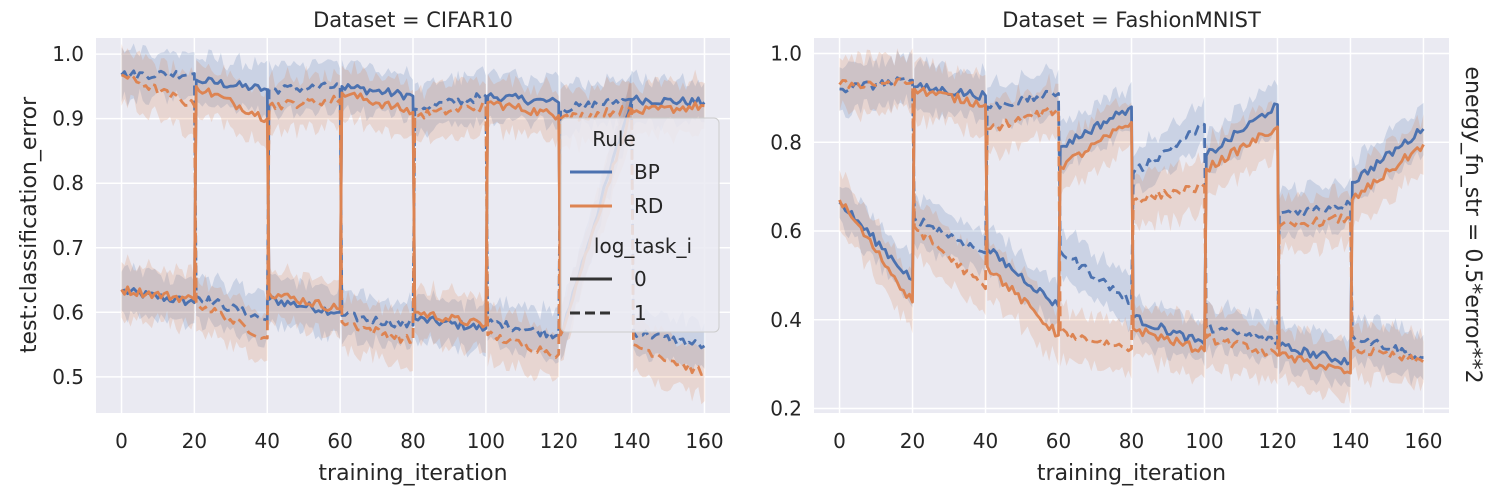 This screenshot has width=1496, height=496. What do you see at coordinates (68, 119) in the screenshot?
I see `y-tick-label: 0.9` at bounding box center [68, 119].